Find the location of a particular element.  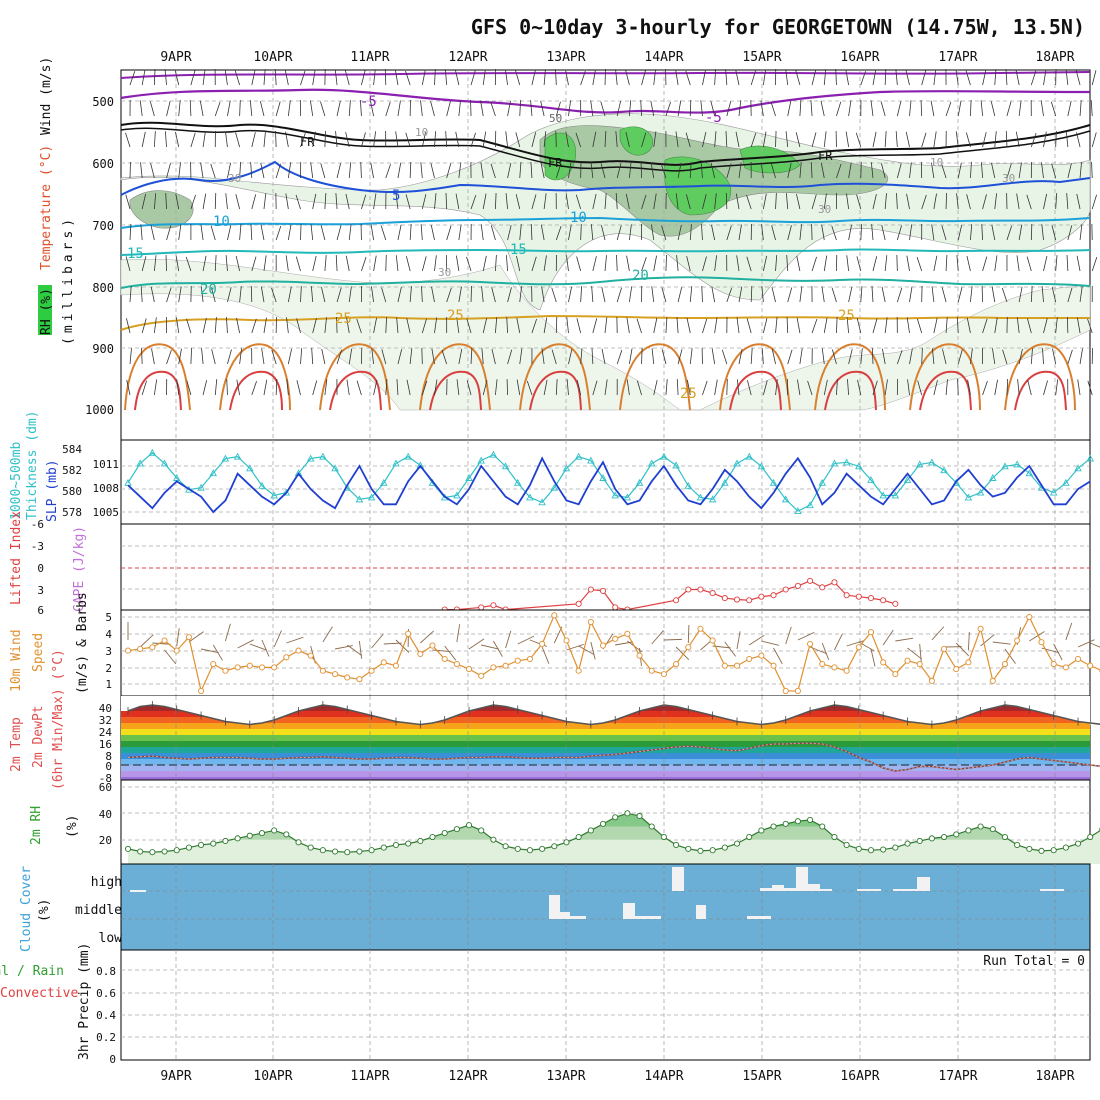

li-tick: -3 is located at coordinates (37, 546).